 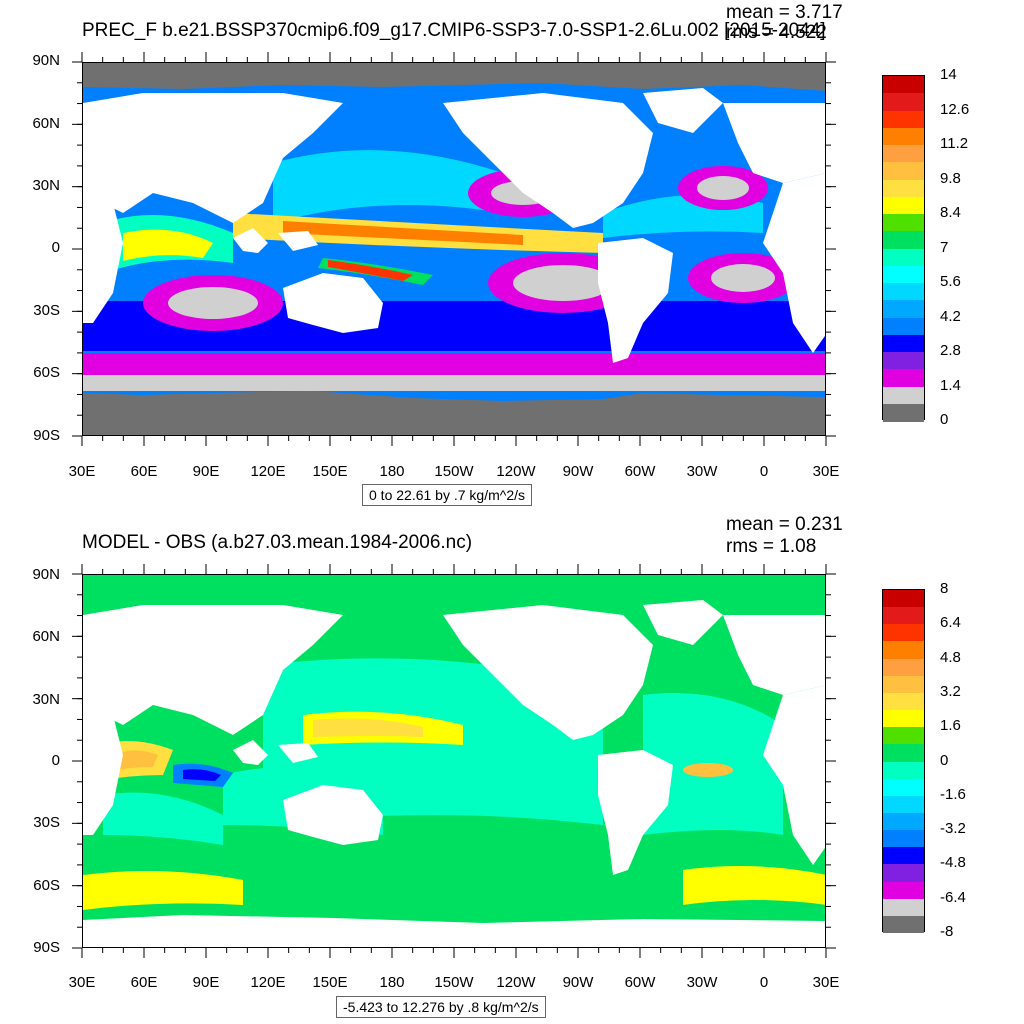 I want to click on colorbar-label: 14, so click(x=948, y=74).